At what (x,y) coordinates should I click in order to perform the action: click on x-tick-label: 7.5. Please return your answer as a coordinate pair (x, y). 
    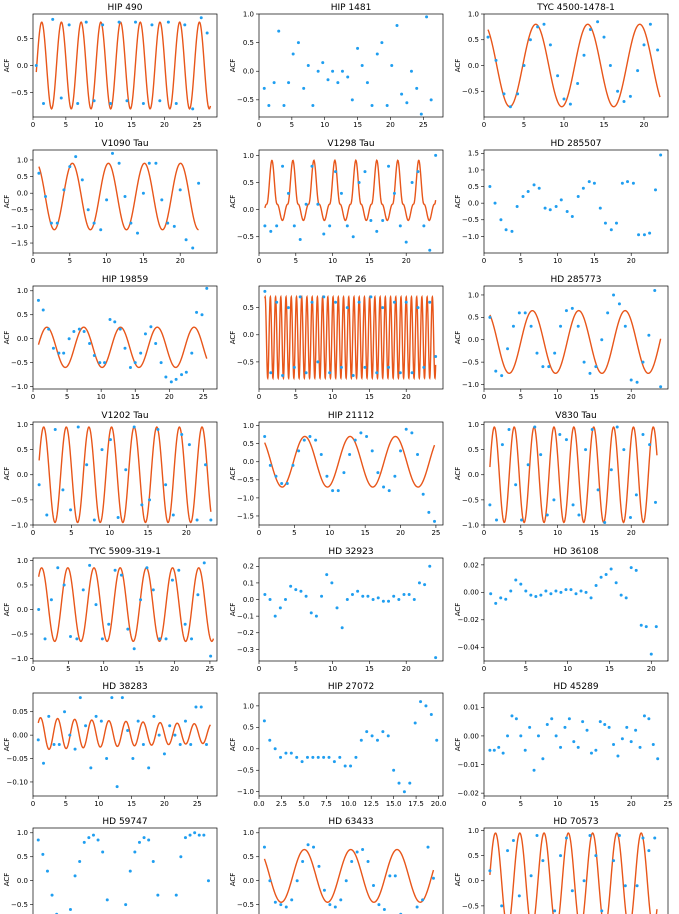
    Looking at the image, I should click on (326, 804).